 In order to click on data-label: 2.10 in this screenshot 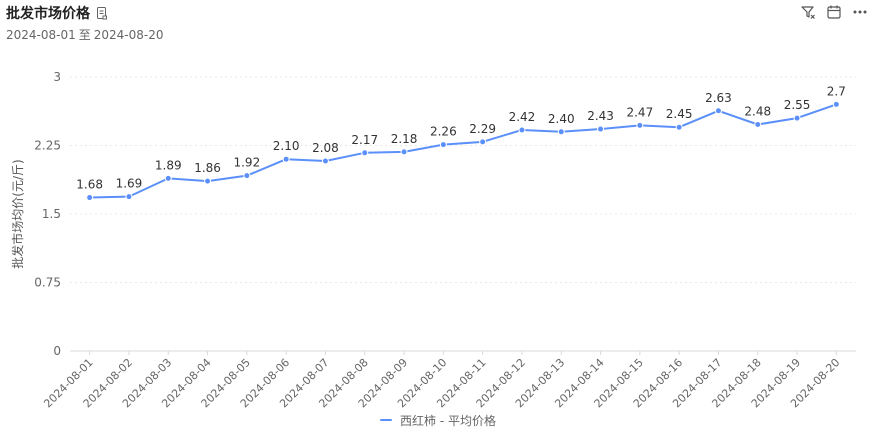, I will do `click(286, 146)`.